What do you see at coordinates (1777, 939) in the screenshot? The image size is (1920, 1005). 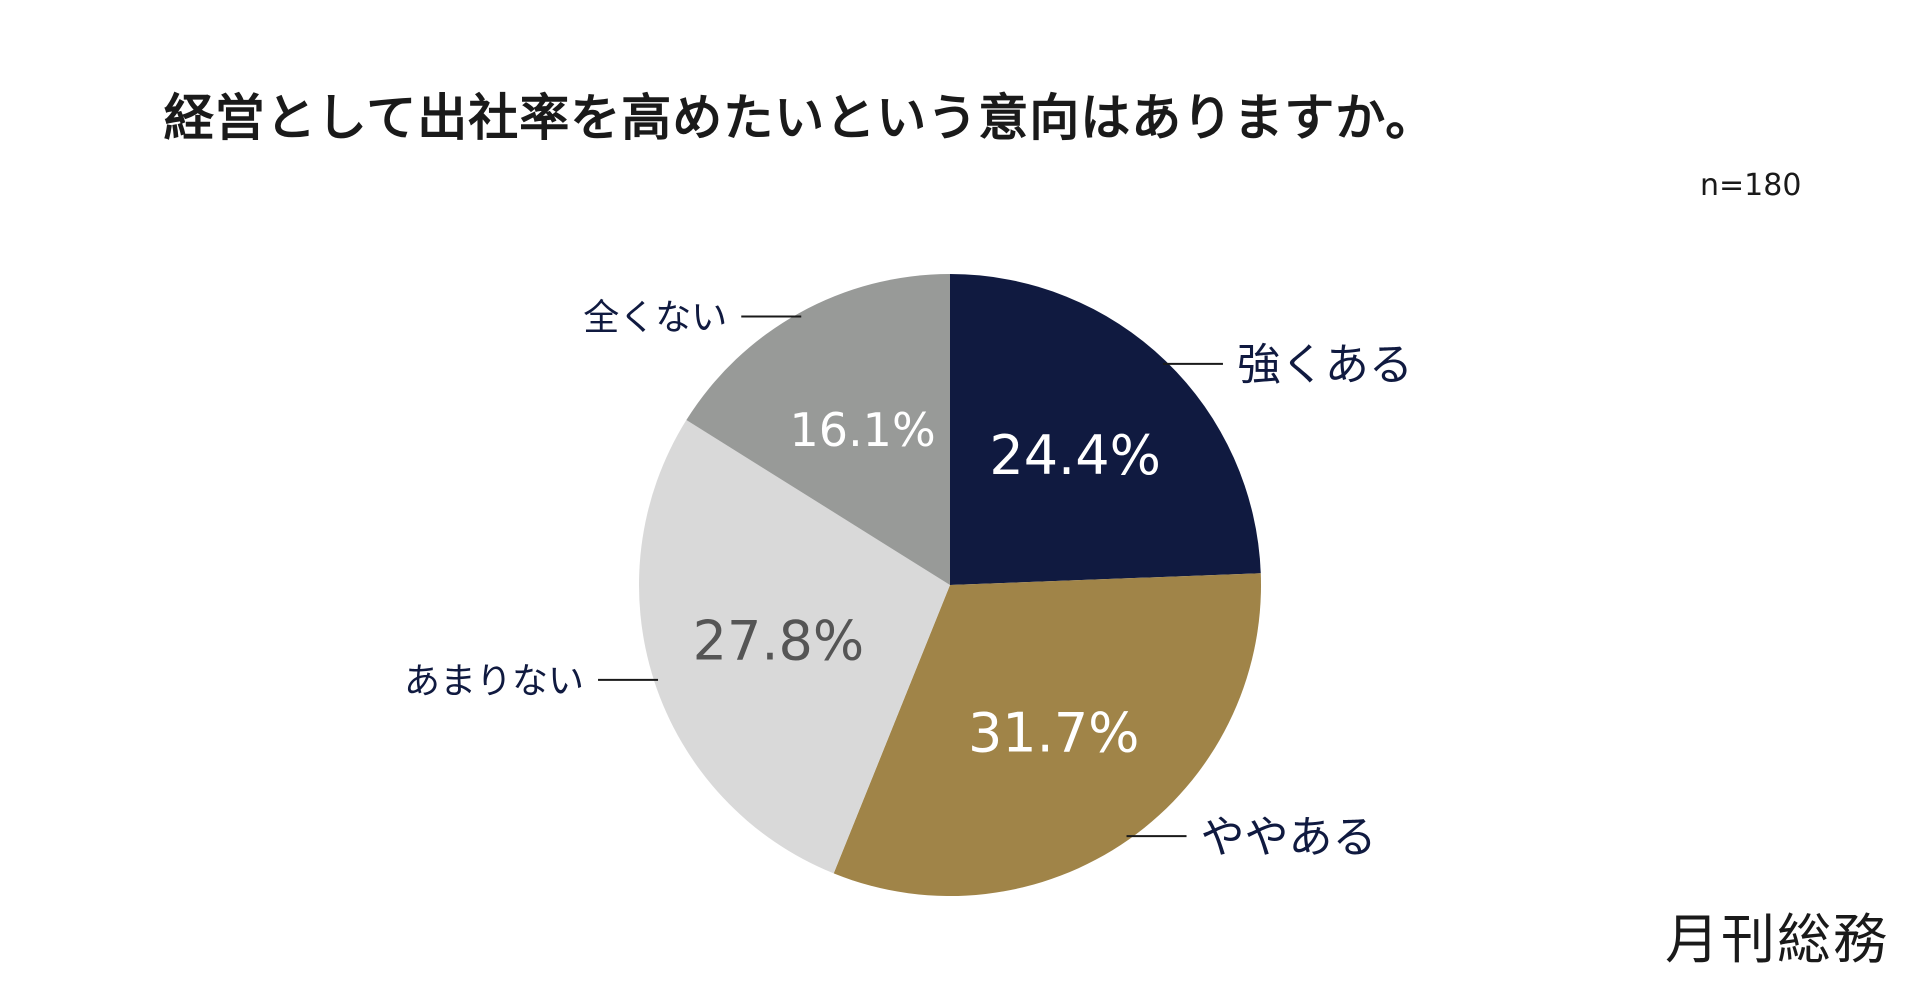 I see `brand-logo: 月刊総務` at bounding box center [1777, 939].